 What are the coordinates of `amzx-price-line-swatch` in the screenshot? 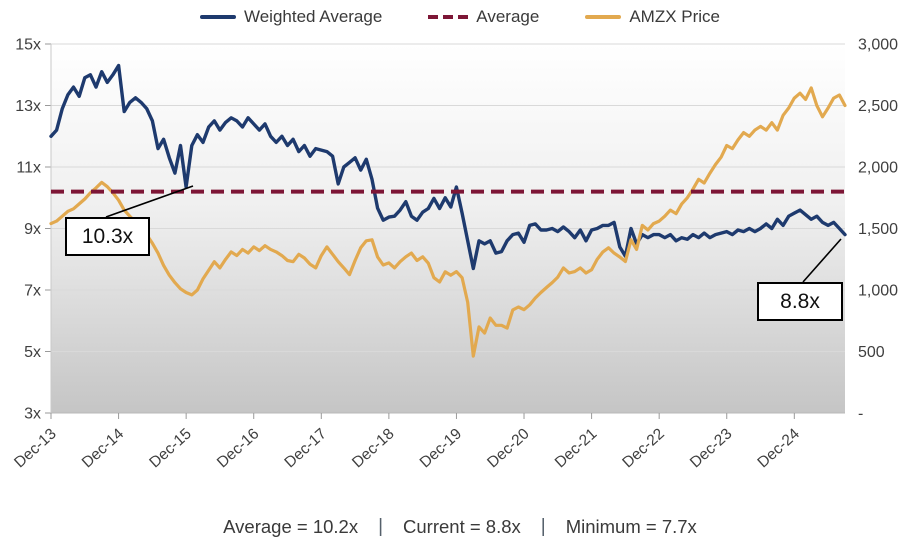 It's located at (603, 17).